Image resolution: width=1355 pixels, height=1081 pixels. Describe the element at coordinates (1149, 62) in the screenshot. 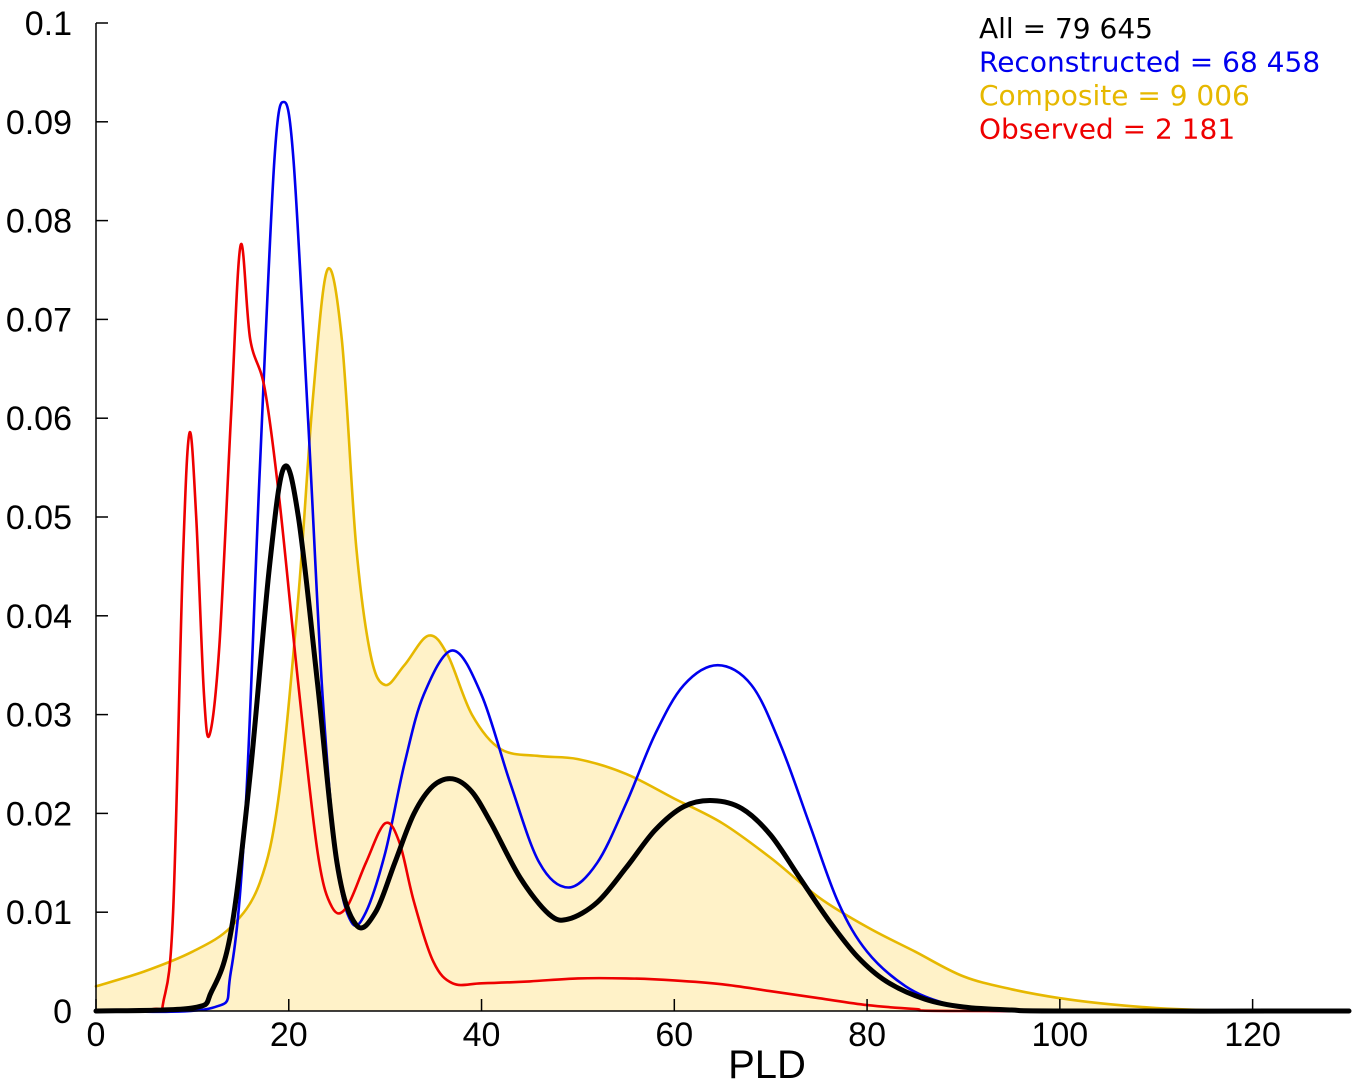

I see `legend-entry-reconstructed: Reconstructed = 68 458` at that location.